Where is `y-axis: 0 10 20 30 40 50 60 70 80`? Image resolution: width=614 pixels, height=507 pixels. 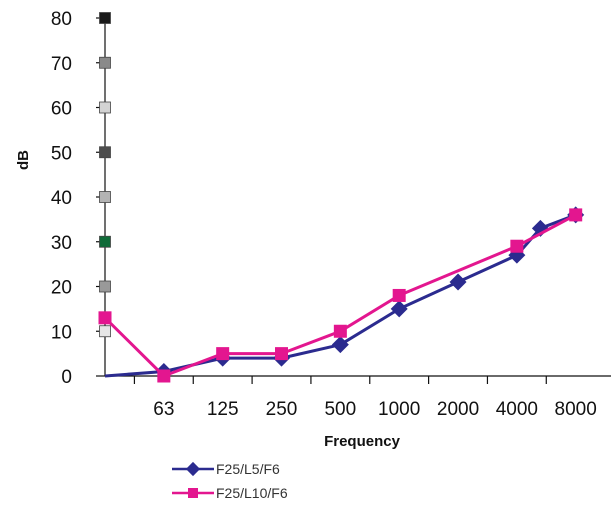
y-axis: 0 10 20 30 40 50 60 70 80 is located at coordinates (78, 198).